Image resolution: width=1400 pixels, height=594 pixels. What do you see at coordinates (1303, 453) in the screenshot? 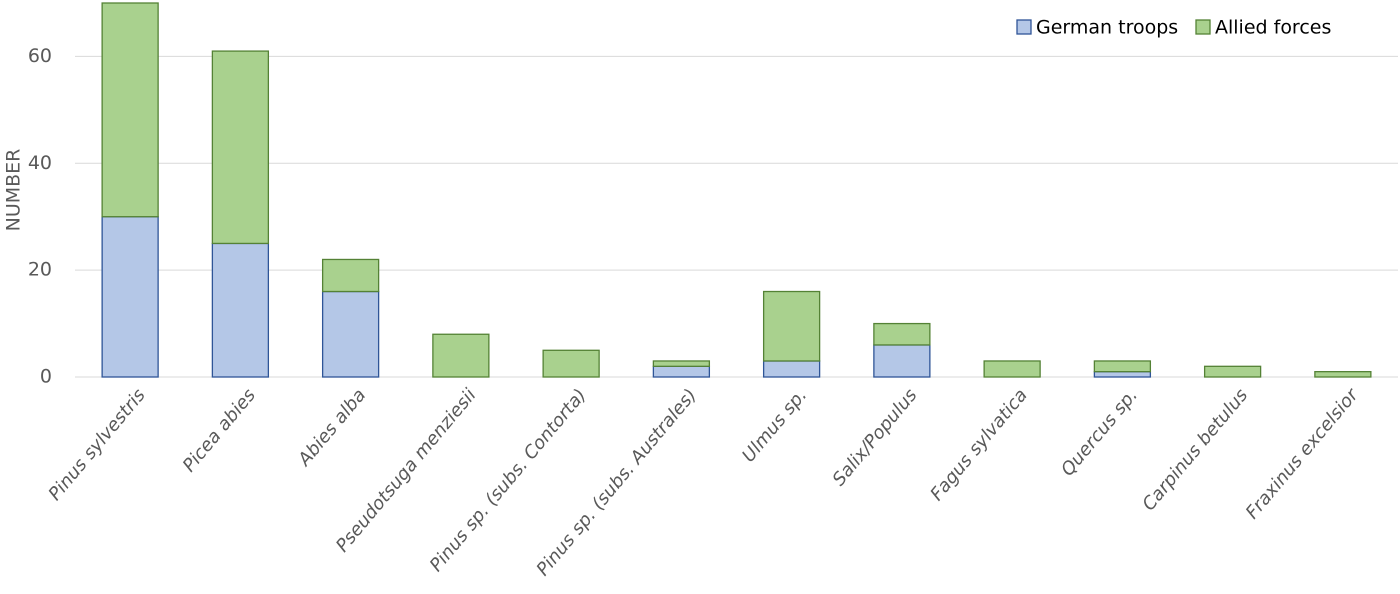
I see `x-tick-label: Fraxinus excelsior` at bounding box center [1303, 453].